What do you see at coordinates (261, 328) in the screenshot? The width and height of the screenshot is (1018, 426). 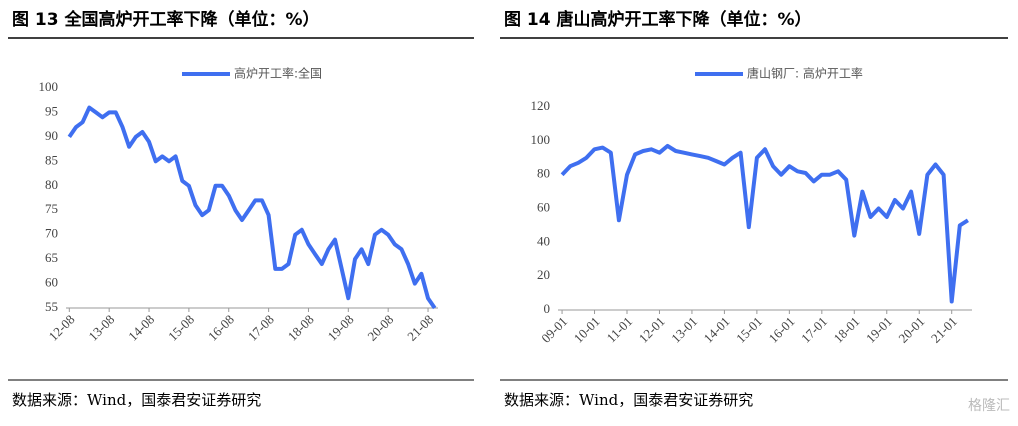 I see `x-tick-label: 17-08` at bounding box center [261, 328].